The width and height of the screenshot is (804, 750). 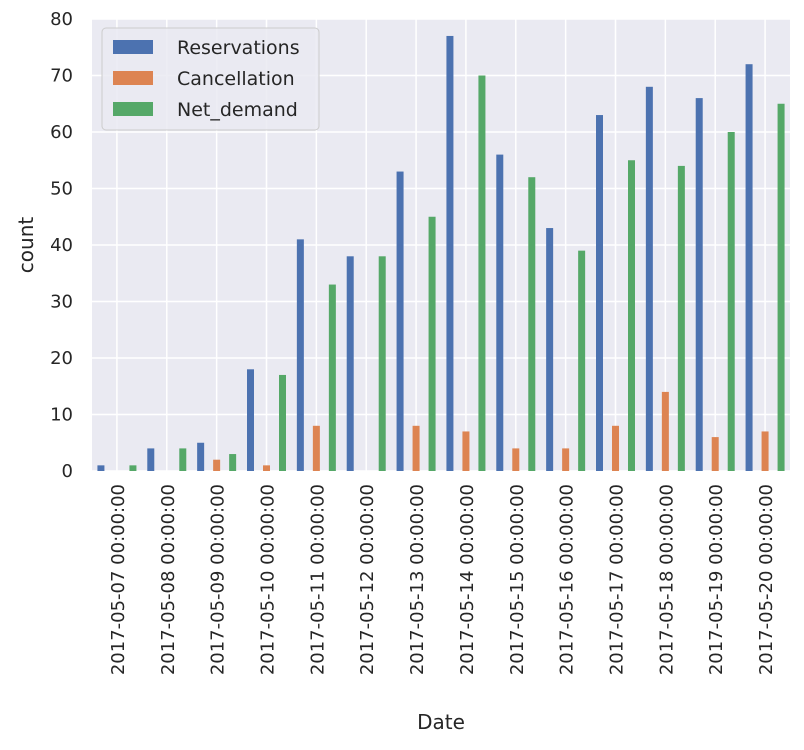 I want to click on x-tick-label: 2017-05-19 00:00:00, so click(x=716, y=579).